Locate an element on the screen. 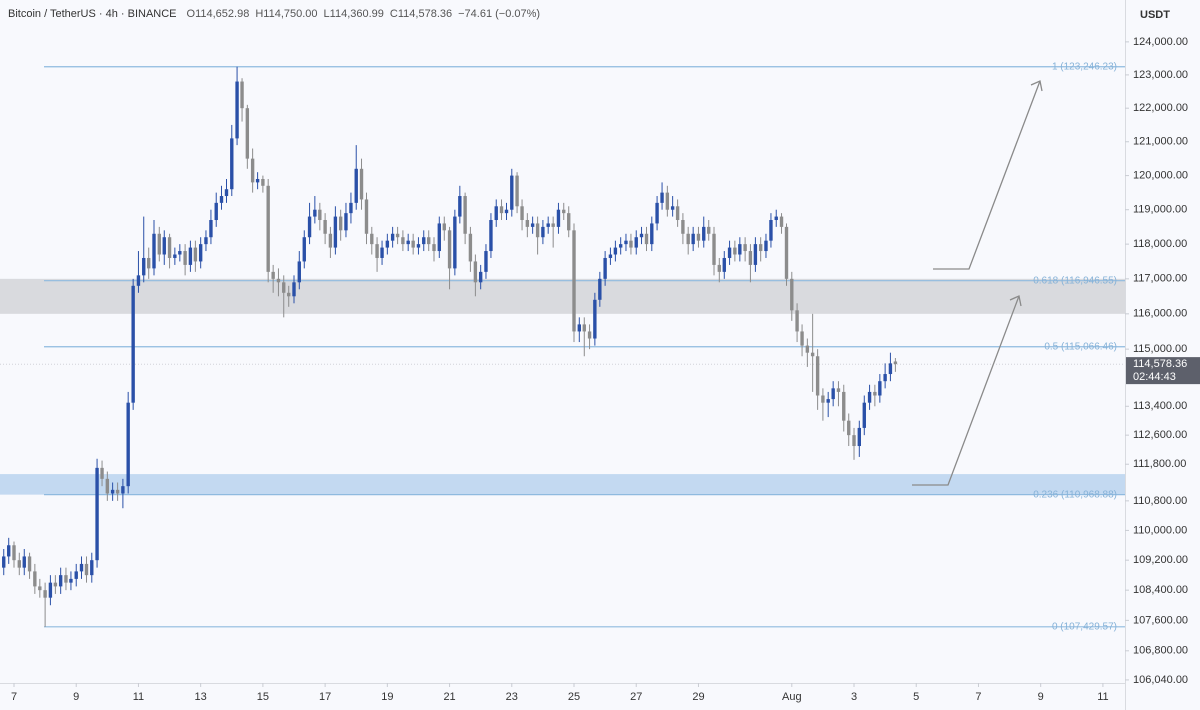  fib-label: 0.236 (110,968.88) is located at coordinates (1075, 494).